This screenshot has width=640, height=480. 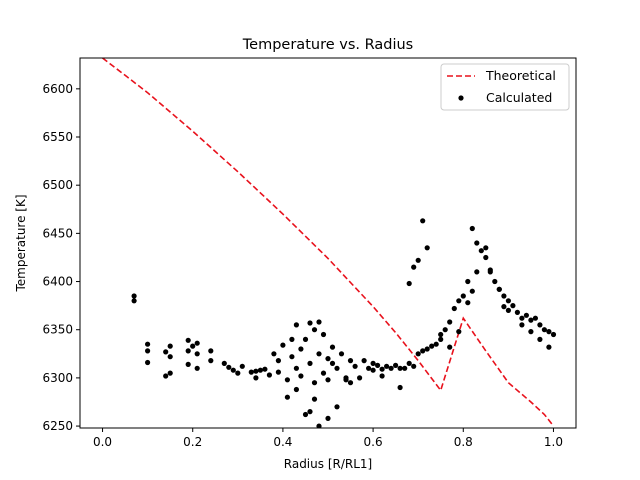 I want to click on x-tick-label: 0.2, so click(x=192, y=442).